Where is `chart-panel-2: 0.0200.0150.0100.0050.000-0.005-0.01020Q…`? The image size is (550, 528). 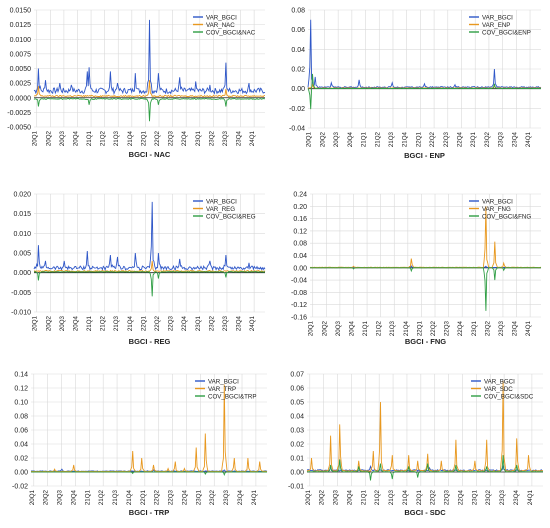
chart-panel-2: 0.0200.0150.0100.0050.000-0.005-0.01020Q… is located at coordinates (138, 269).